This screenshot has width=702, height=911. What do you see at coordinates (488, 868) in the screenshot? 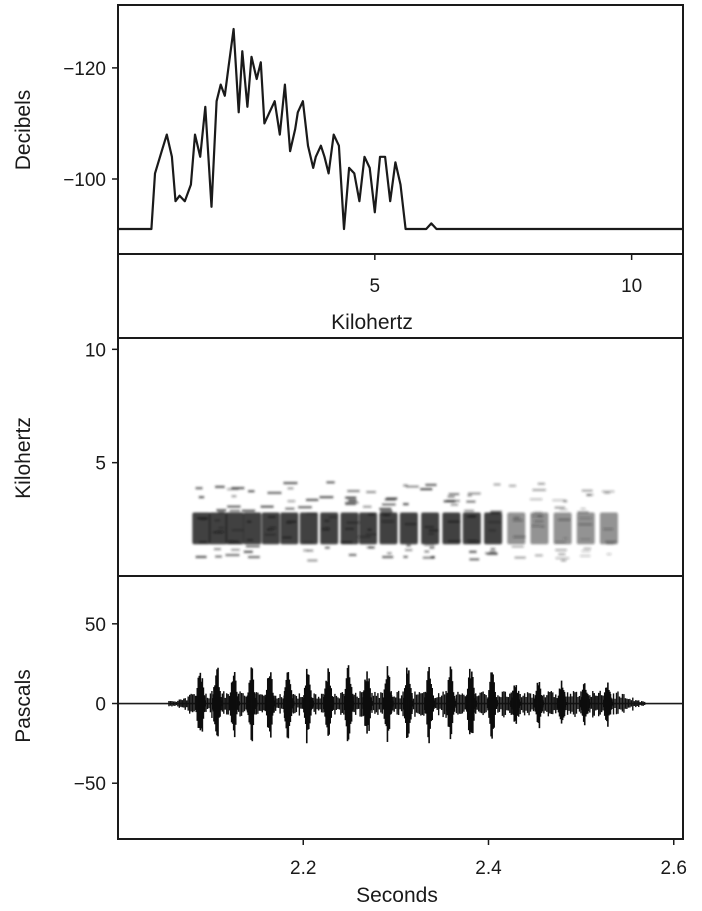
I see `waveform-x-tick-label: 2.4` at bounding box center [488, 868].